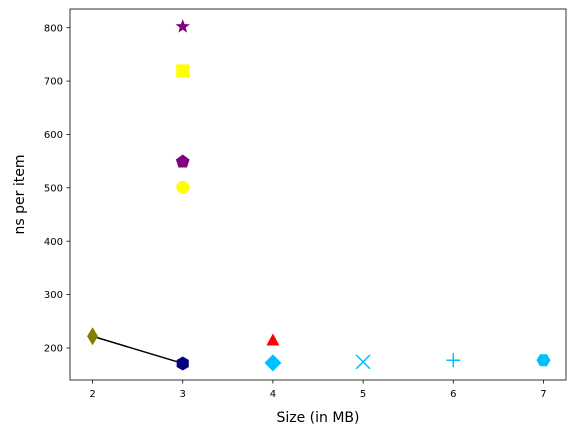 This screenshot has height=436, width=575. Describe the element at coordinates (53, 349) in the screenshot. I see `y-tick-label: 200` at that location.